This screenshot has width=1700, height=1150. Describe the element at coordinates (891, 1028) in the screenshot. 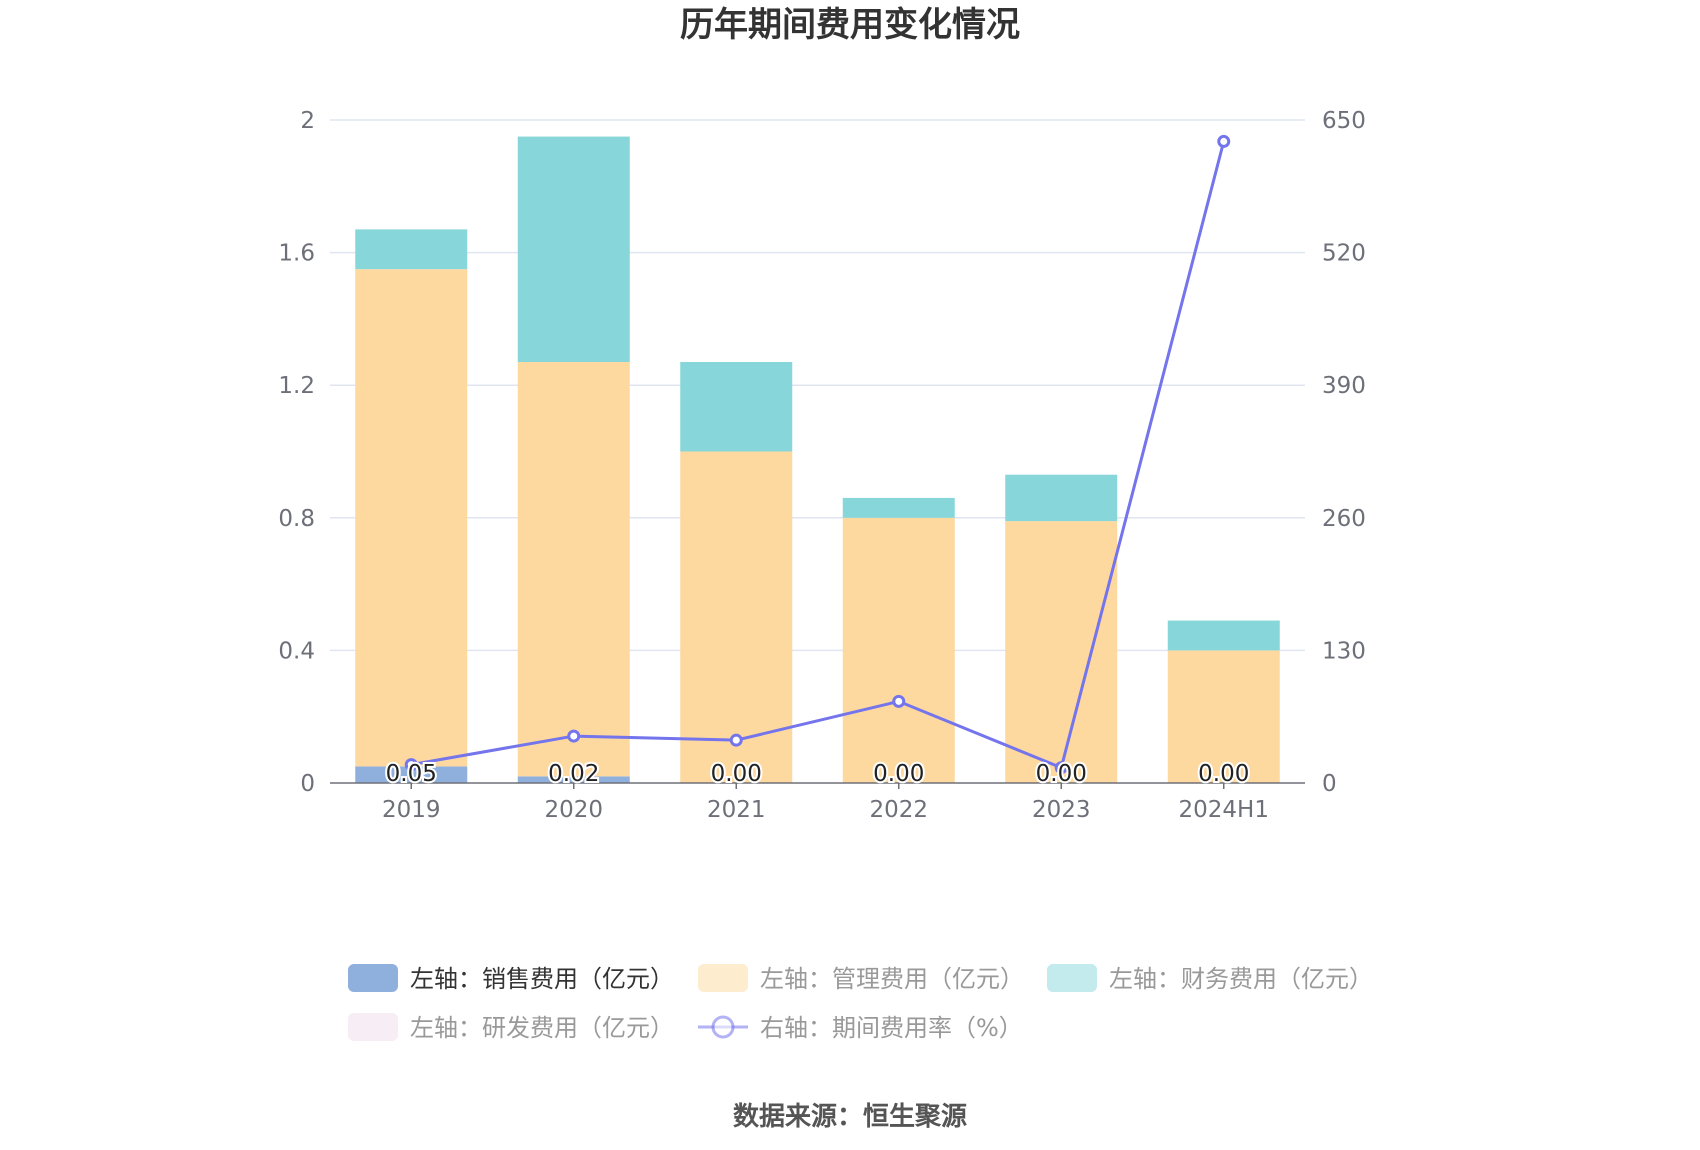

I see `legend-label: 右轴：期间费用率（%）` at that location.